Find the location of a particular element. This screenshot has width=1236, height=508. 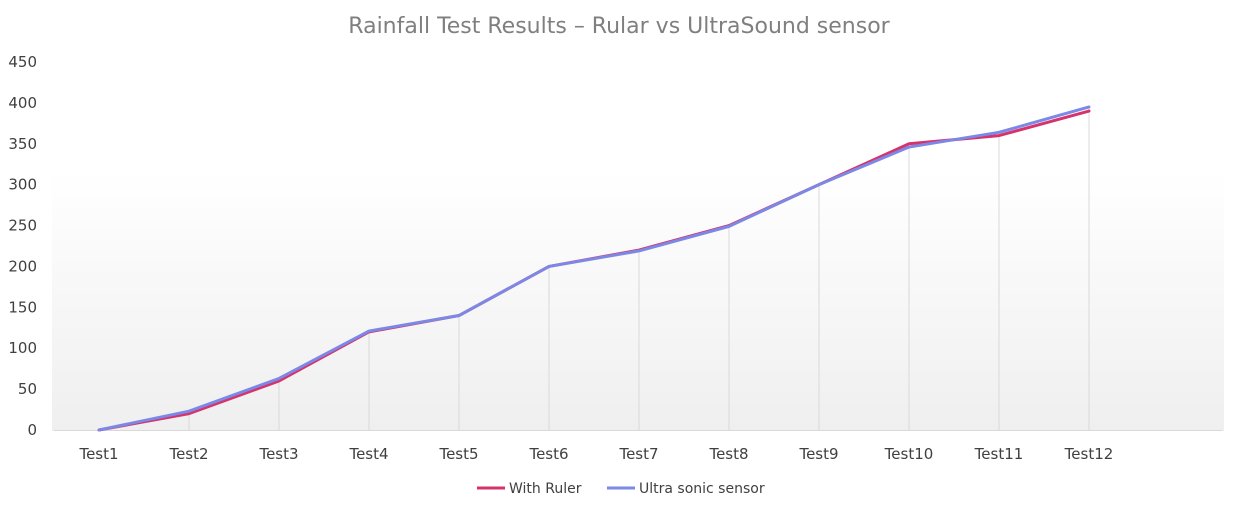

legend: With Ruler Ultra sonic sensor is located at coordinates (621, 489).